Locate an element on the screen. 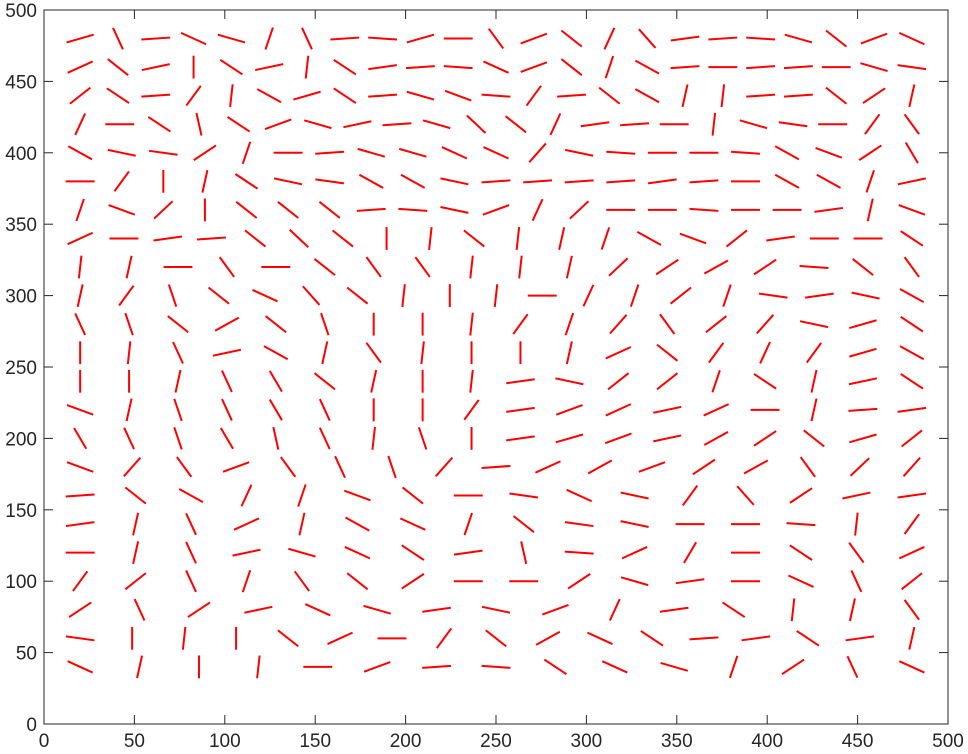 This screenshot has width=968, height=754. x-tick-label: 250 is located at coordinates (496, 741).